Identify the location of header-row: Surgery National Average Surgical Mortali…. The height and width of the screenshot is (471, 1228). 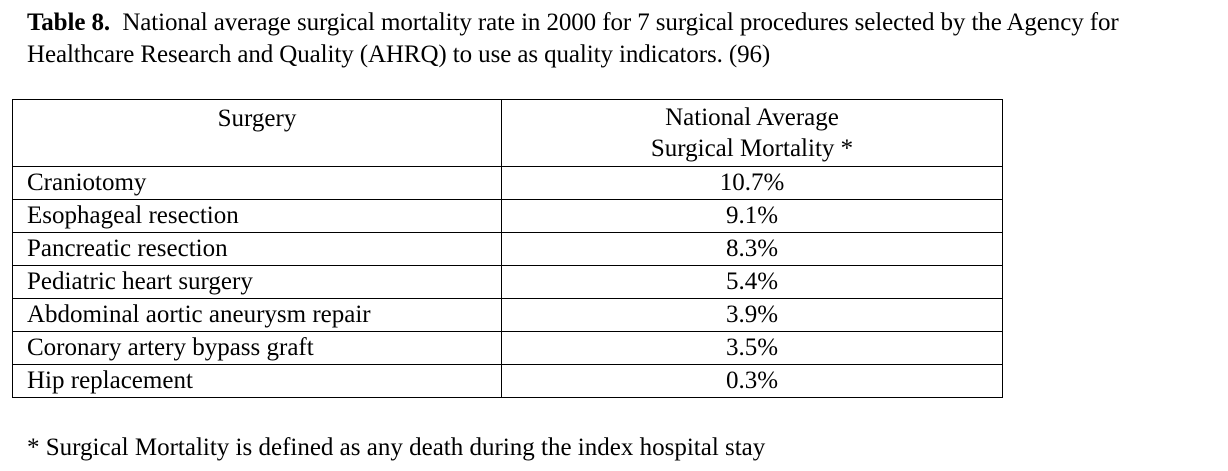
(507, 133).